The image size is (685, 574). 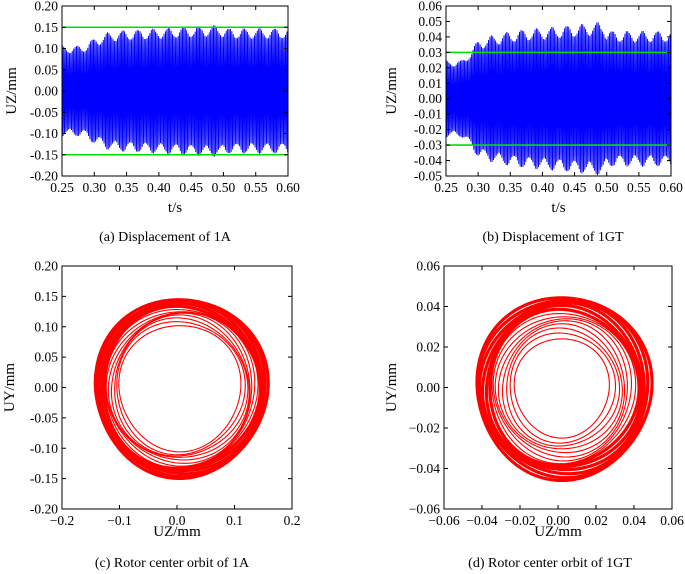 I want to click on y-tick-label-b-3: -0.02, so click(x=428, y=129).